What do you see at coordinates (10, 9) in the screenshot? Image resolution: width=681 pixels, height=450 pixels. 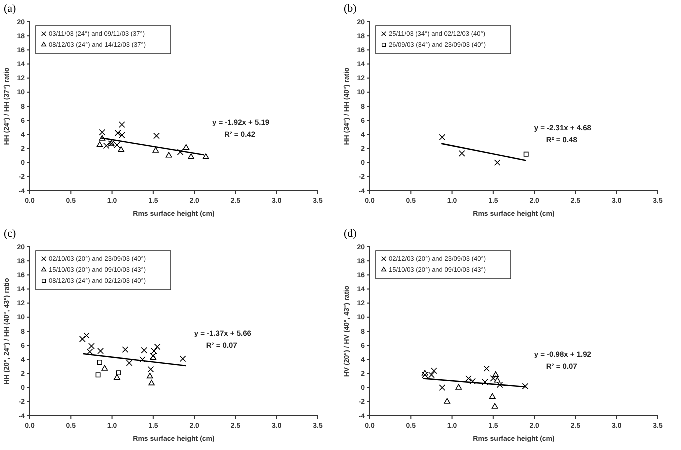 I see `chart-title: (a)` at bounding box center [10, 9].